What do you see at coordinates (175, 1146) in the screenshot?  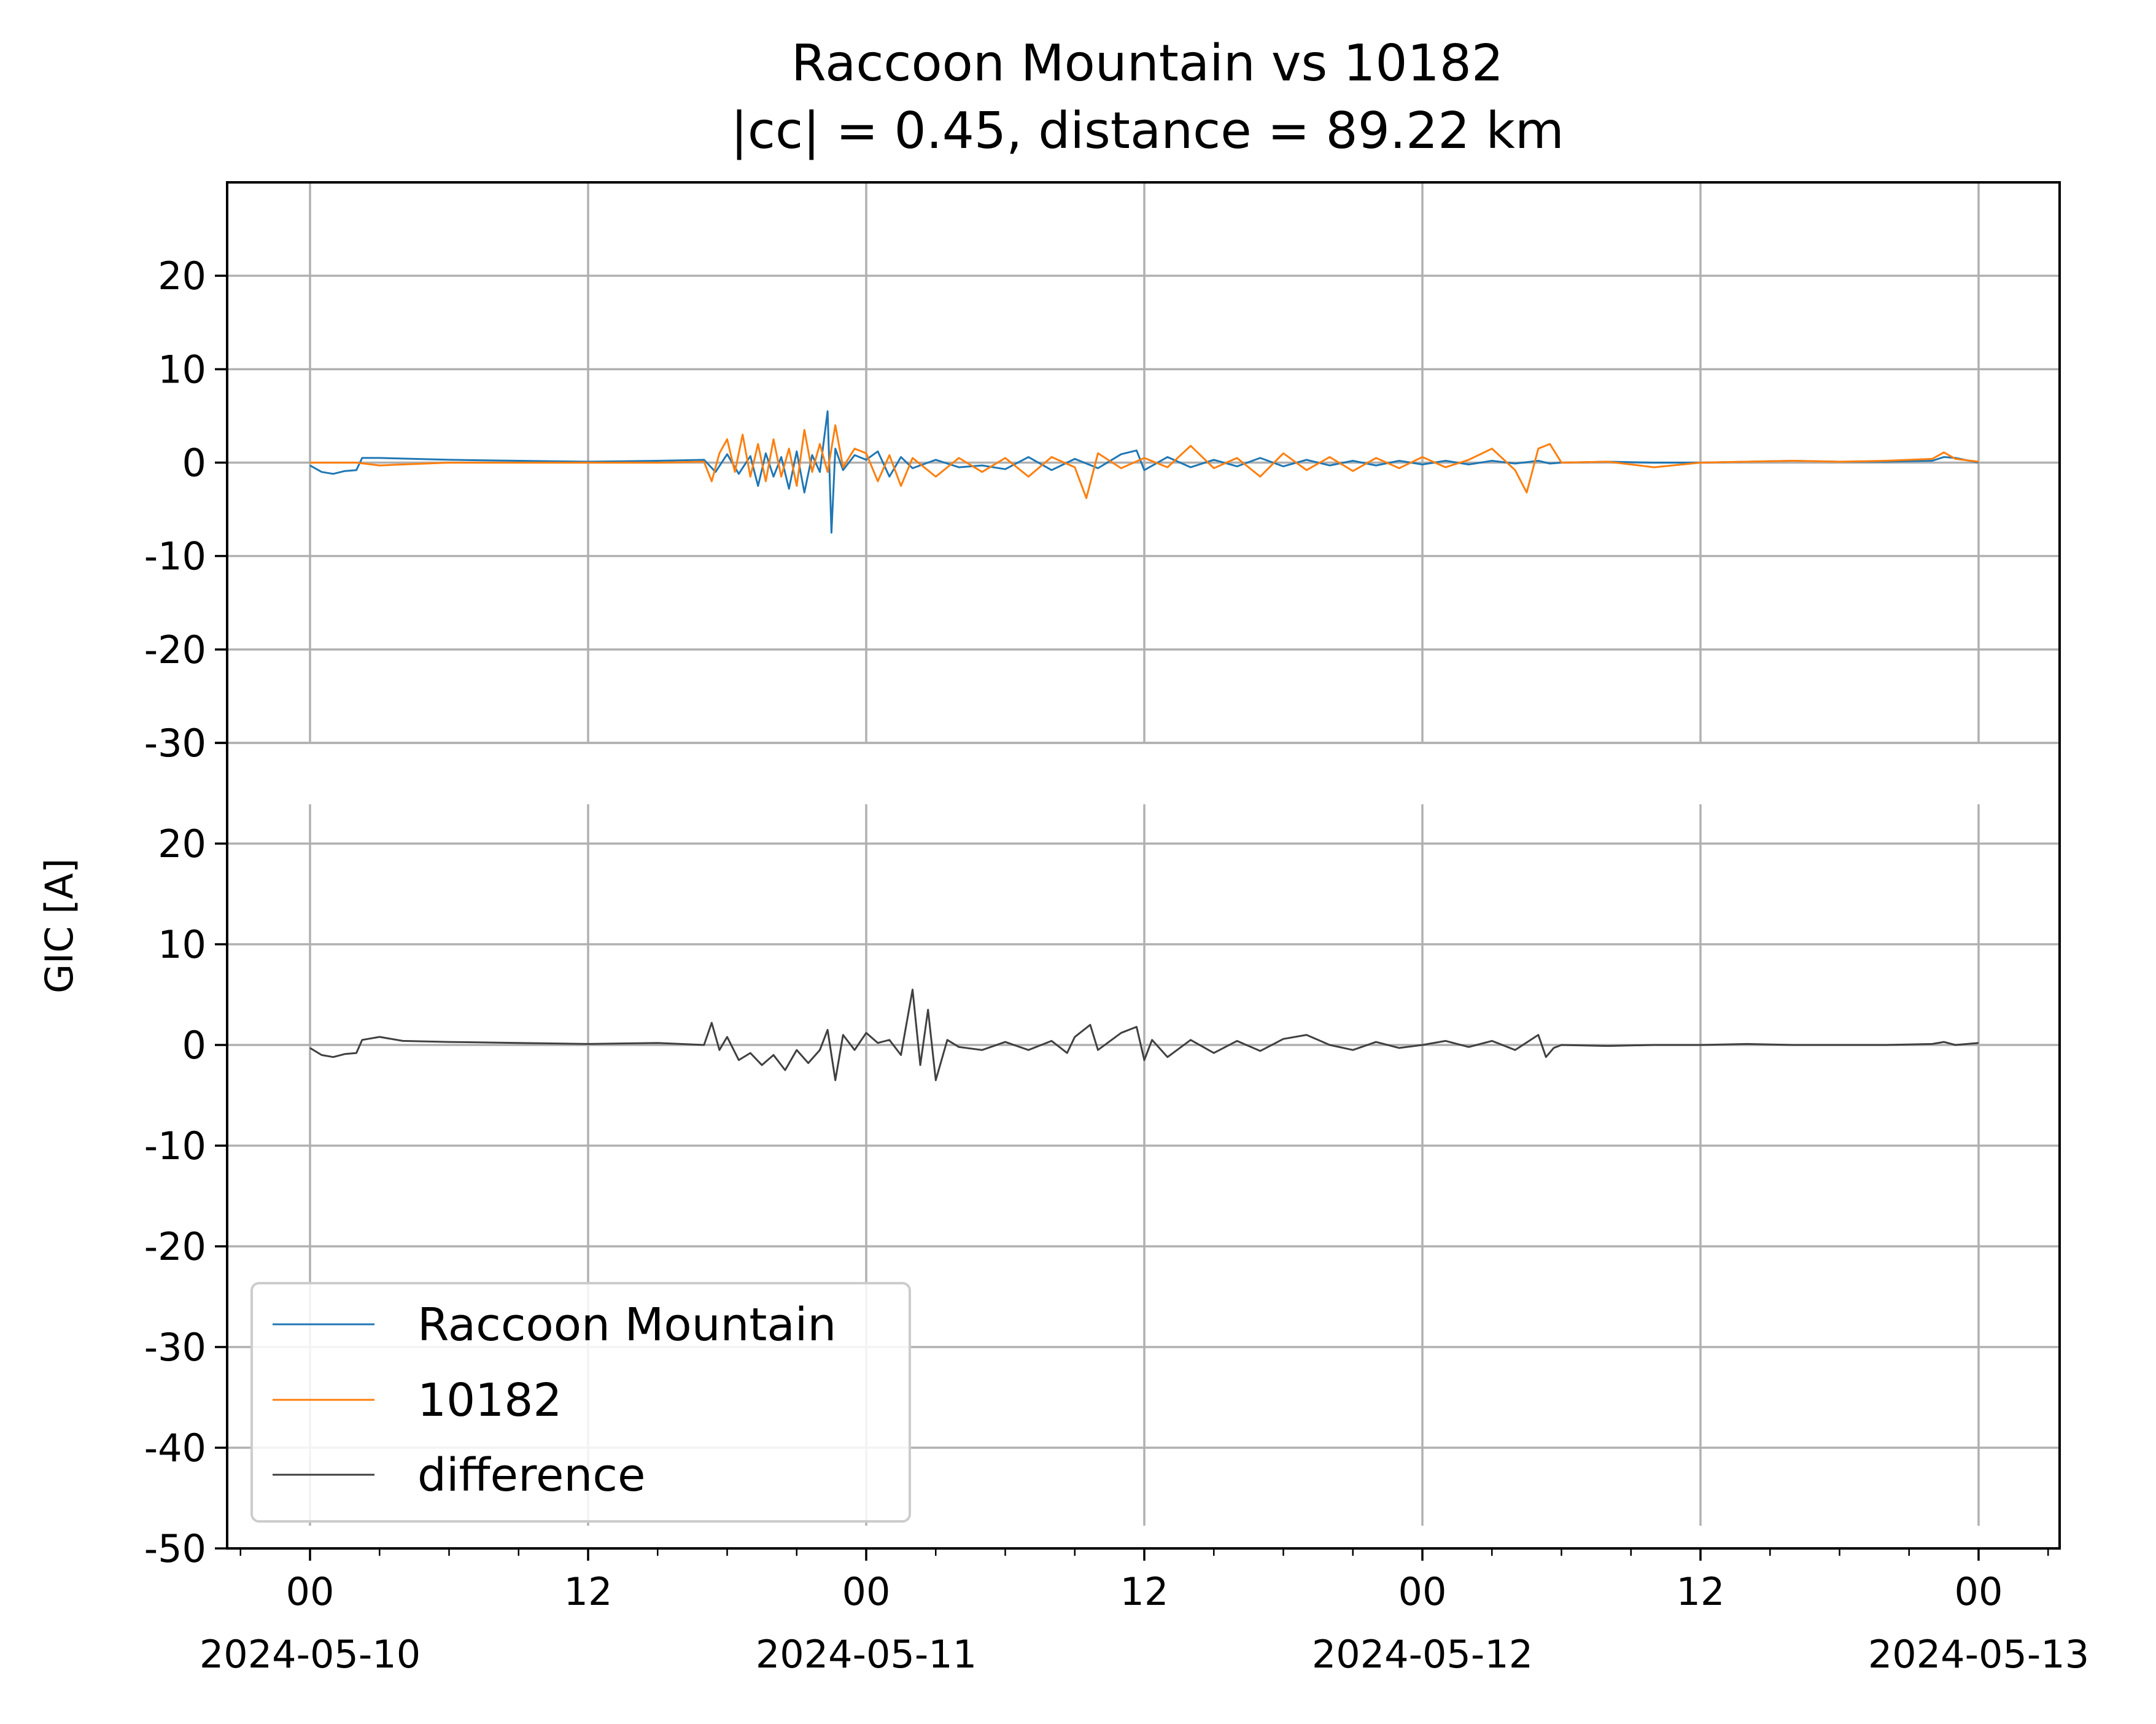 I see `bottom-ytick-label-4: -10` at bounding box center [175, 1146].